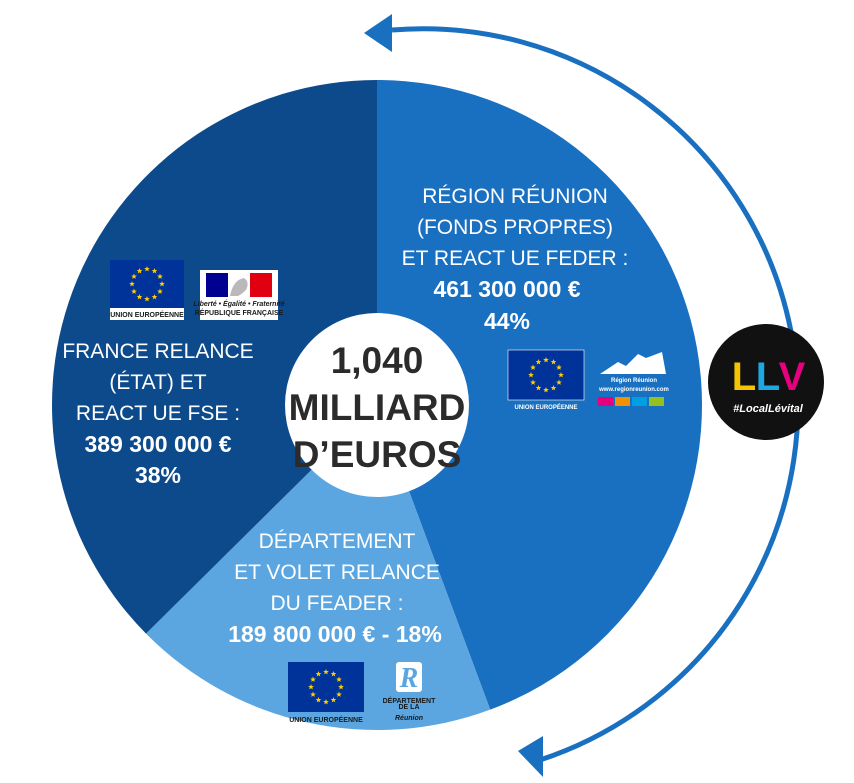  I want to click on region-percent: 44%, so click(507, 321).